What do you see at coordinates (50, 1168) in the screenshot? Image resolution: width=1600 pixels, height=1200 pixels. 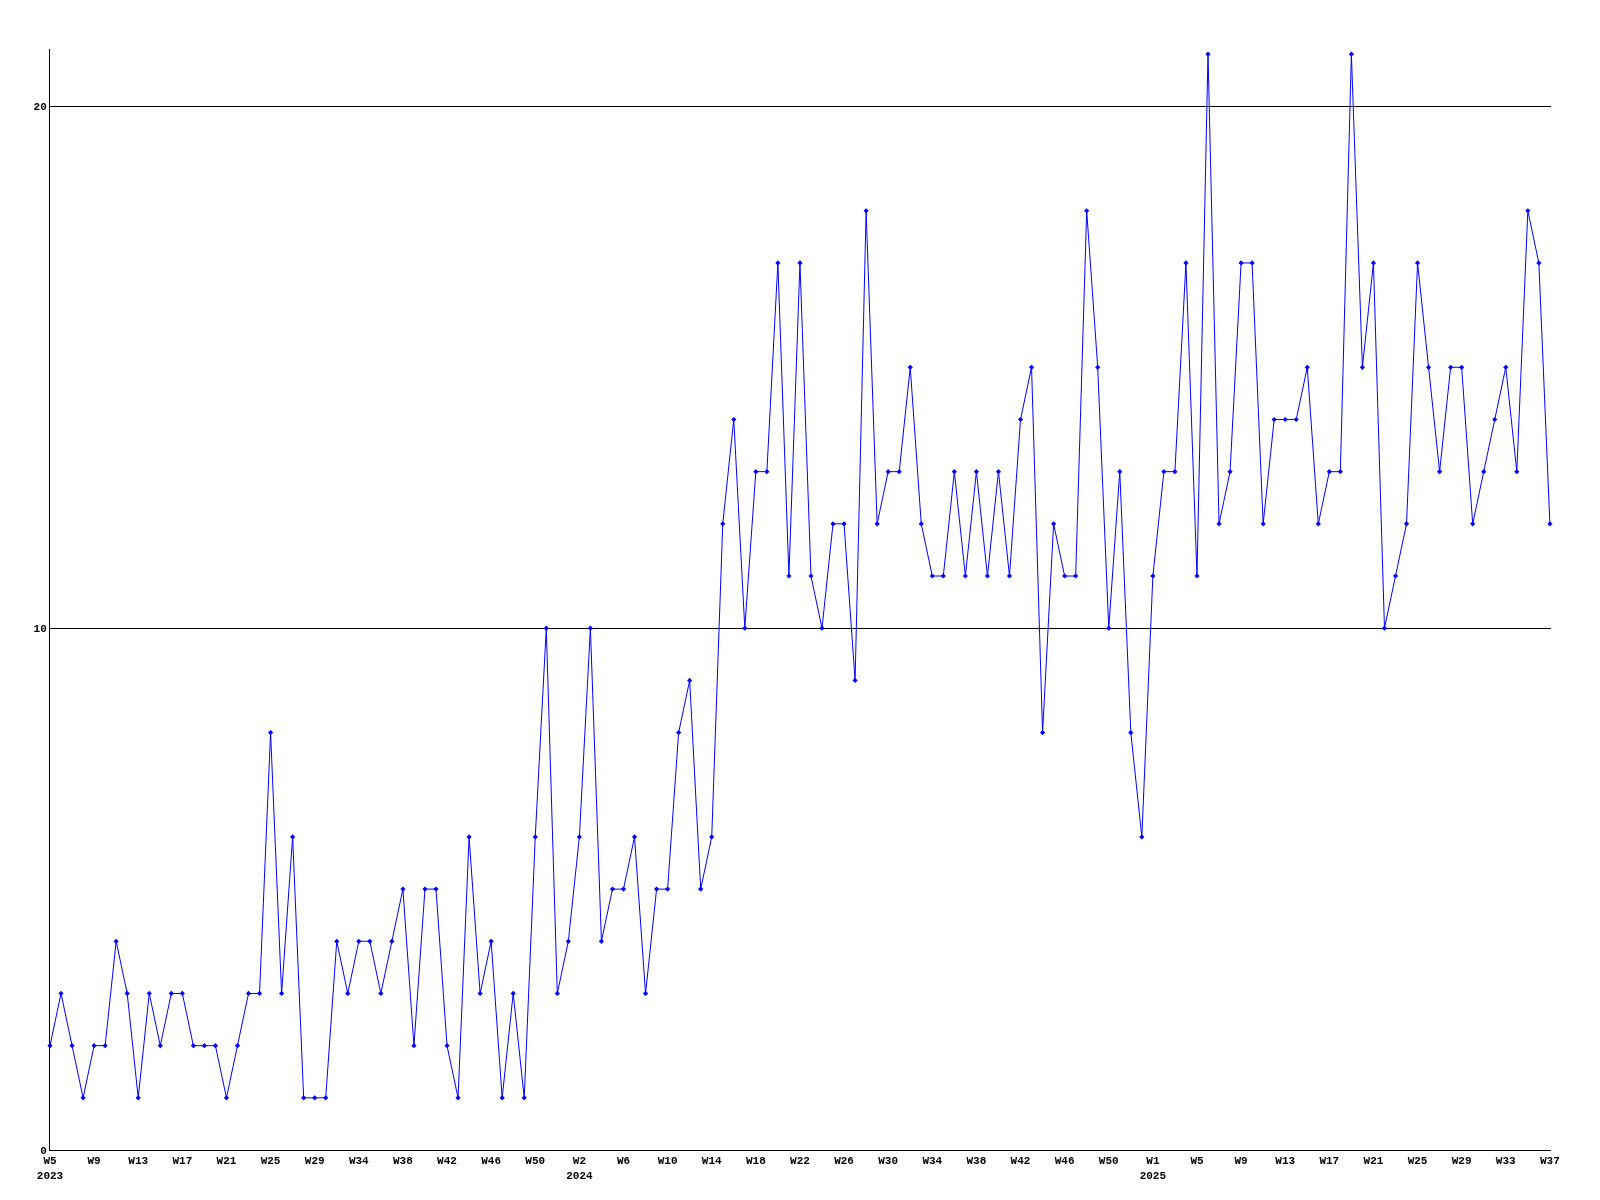 I see `x-tick-label: W5 2023` at bounding box center [50, 1168].